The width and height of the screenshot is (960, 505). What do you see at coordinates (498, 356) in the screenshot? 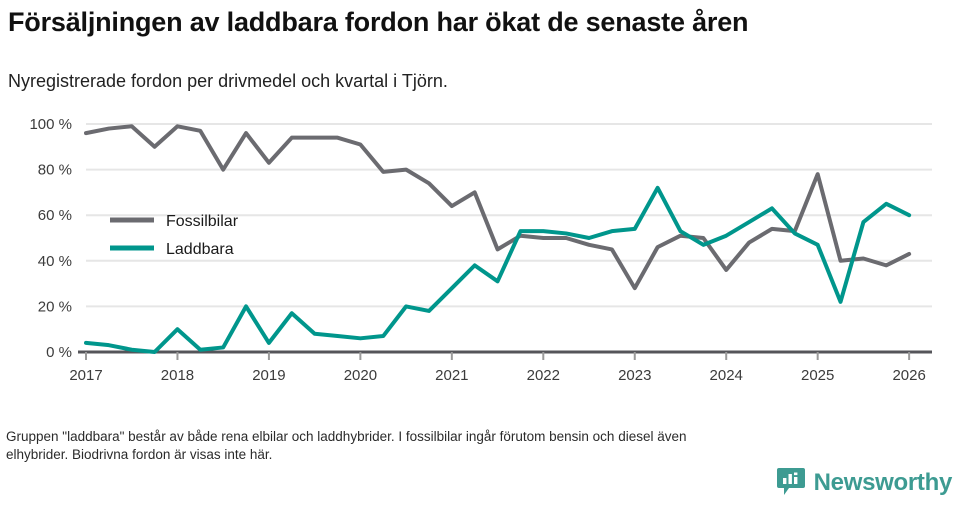
I see `x-axis-ticks-group` at bounding box center [498, 356].